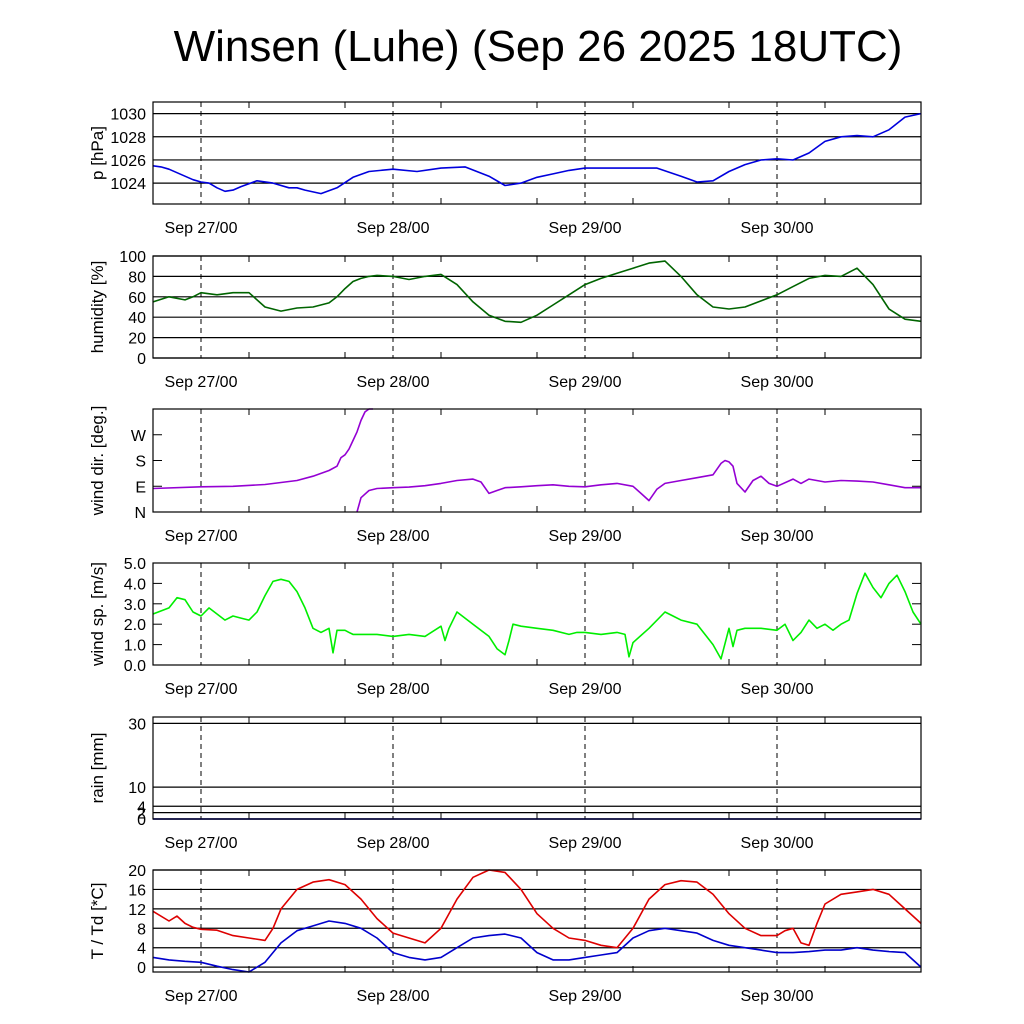 This screenshot has height=1024, width=1024. I want to click on panel-6-xtick-label: Sep 30/00, so click(777, 996).